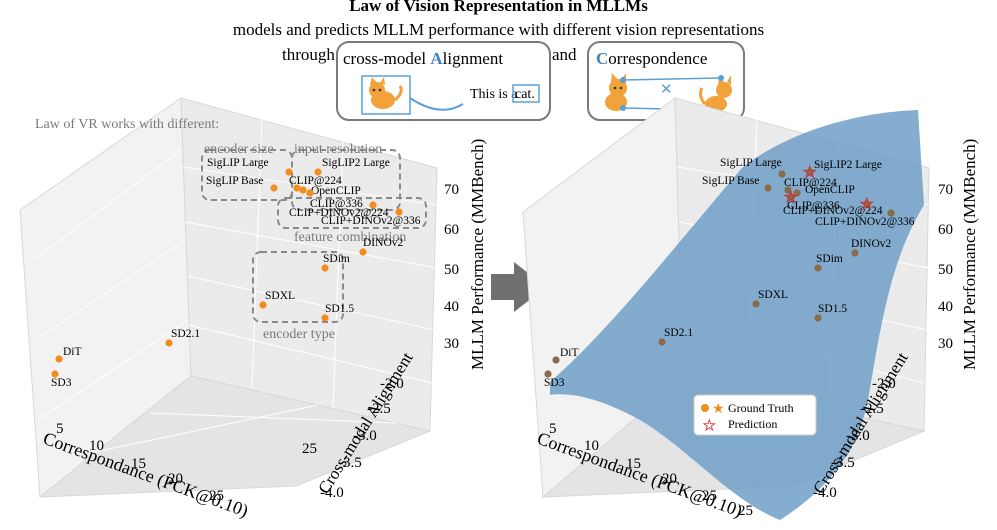 This screenshot has height=530, width=997. Describe the element at coordinates (768, 188) in the screenshot. I see `right-point-siglip-base` at that location.